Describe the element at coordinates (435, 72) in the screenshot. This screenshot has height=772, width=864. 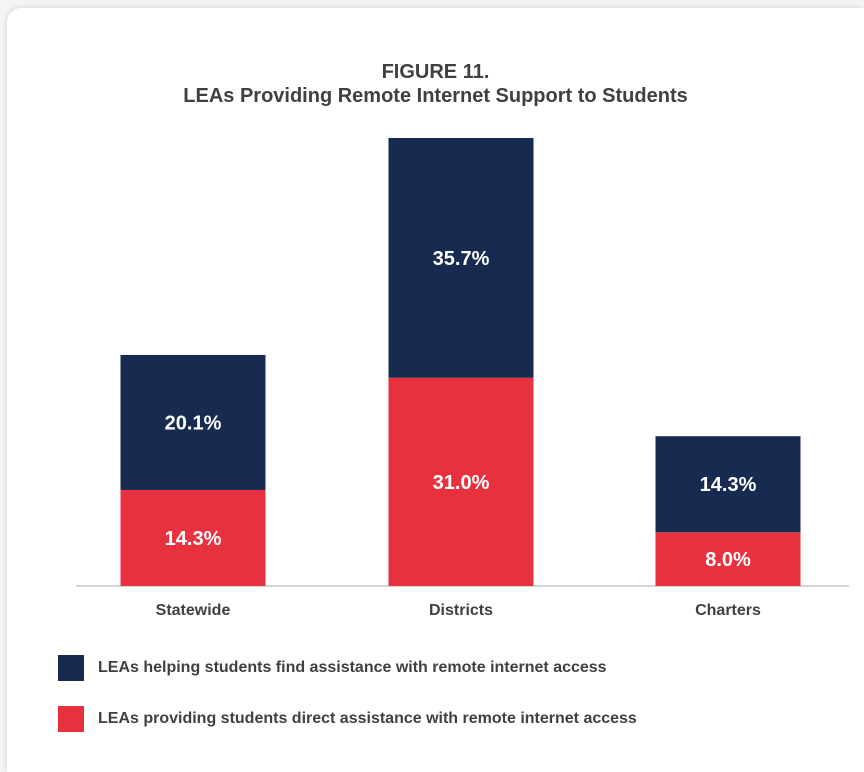
I see `chart-title: FIGURE 11.` at that location.